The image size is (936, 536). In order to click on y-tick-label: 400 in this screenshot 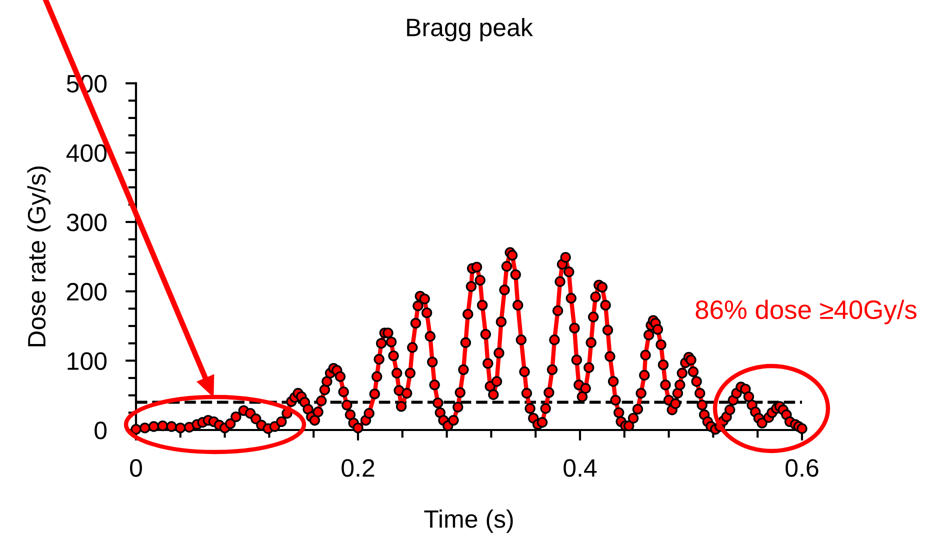, I will do `click(86, 153)`.